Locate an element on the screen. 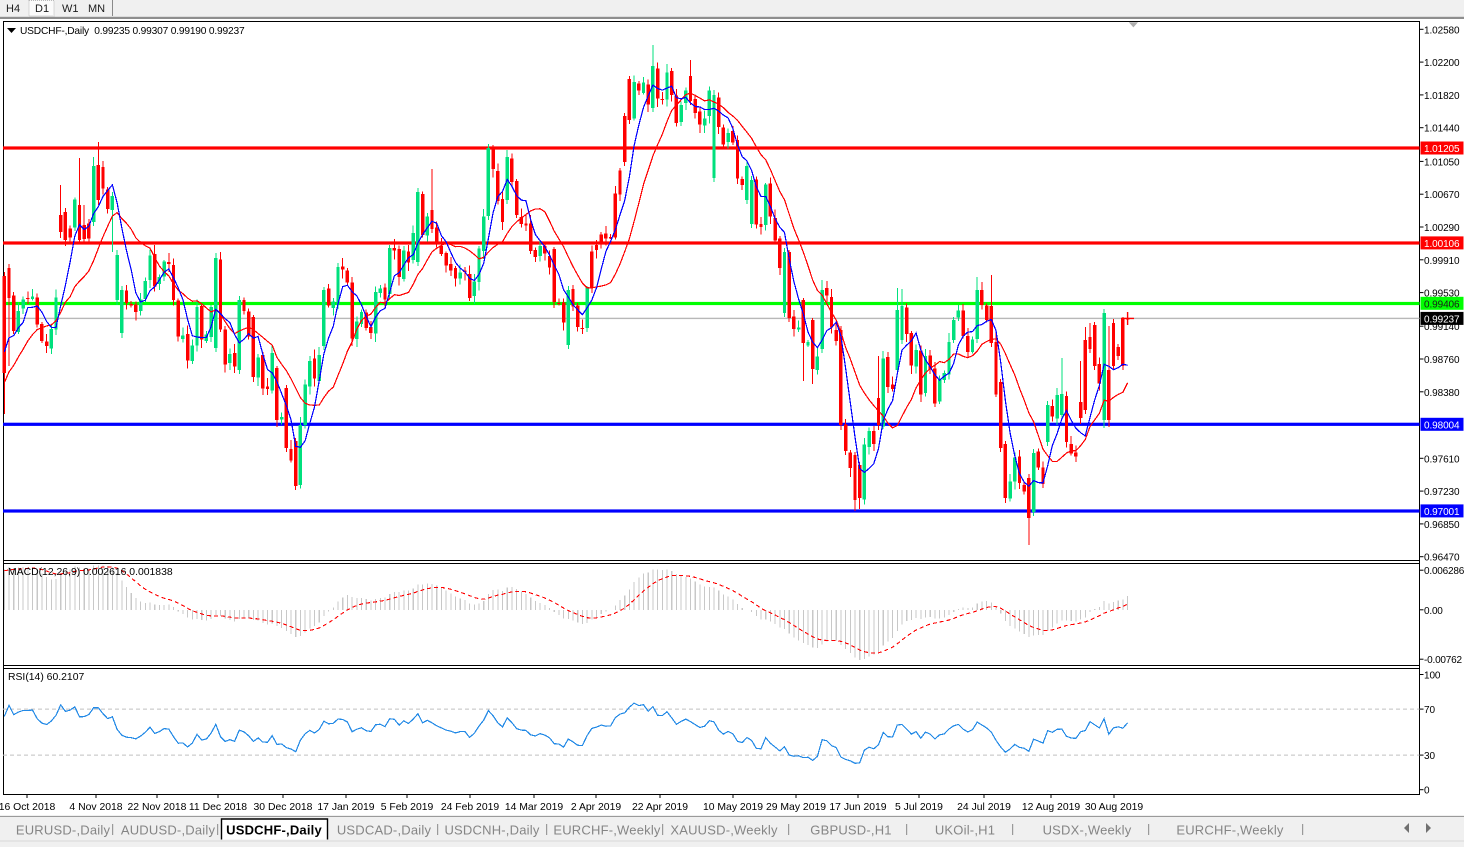 This screenshot has width=1464, height=847. svg-text: 17 Jun 2019 is located at coordinates (857, 807).